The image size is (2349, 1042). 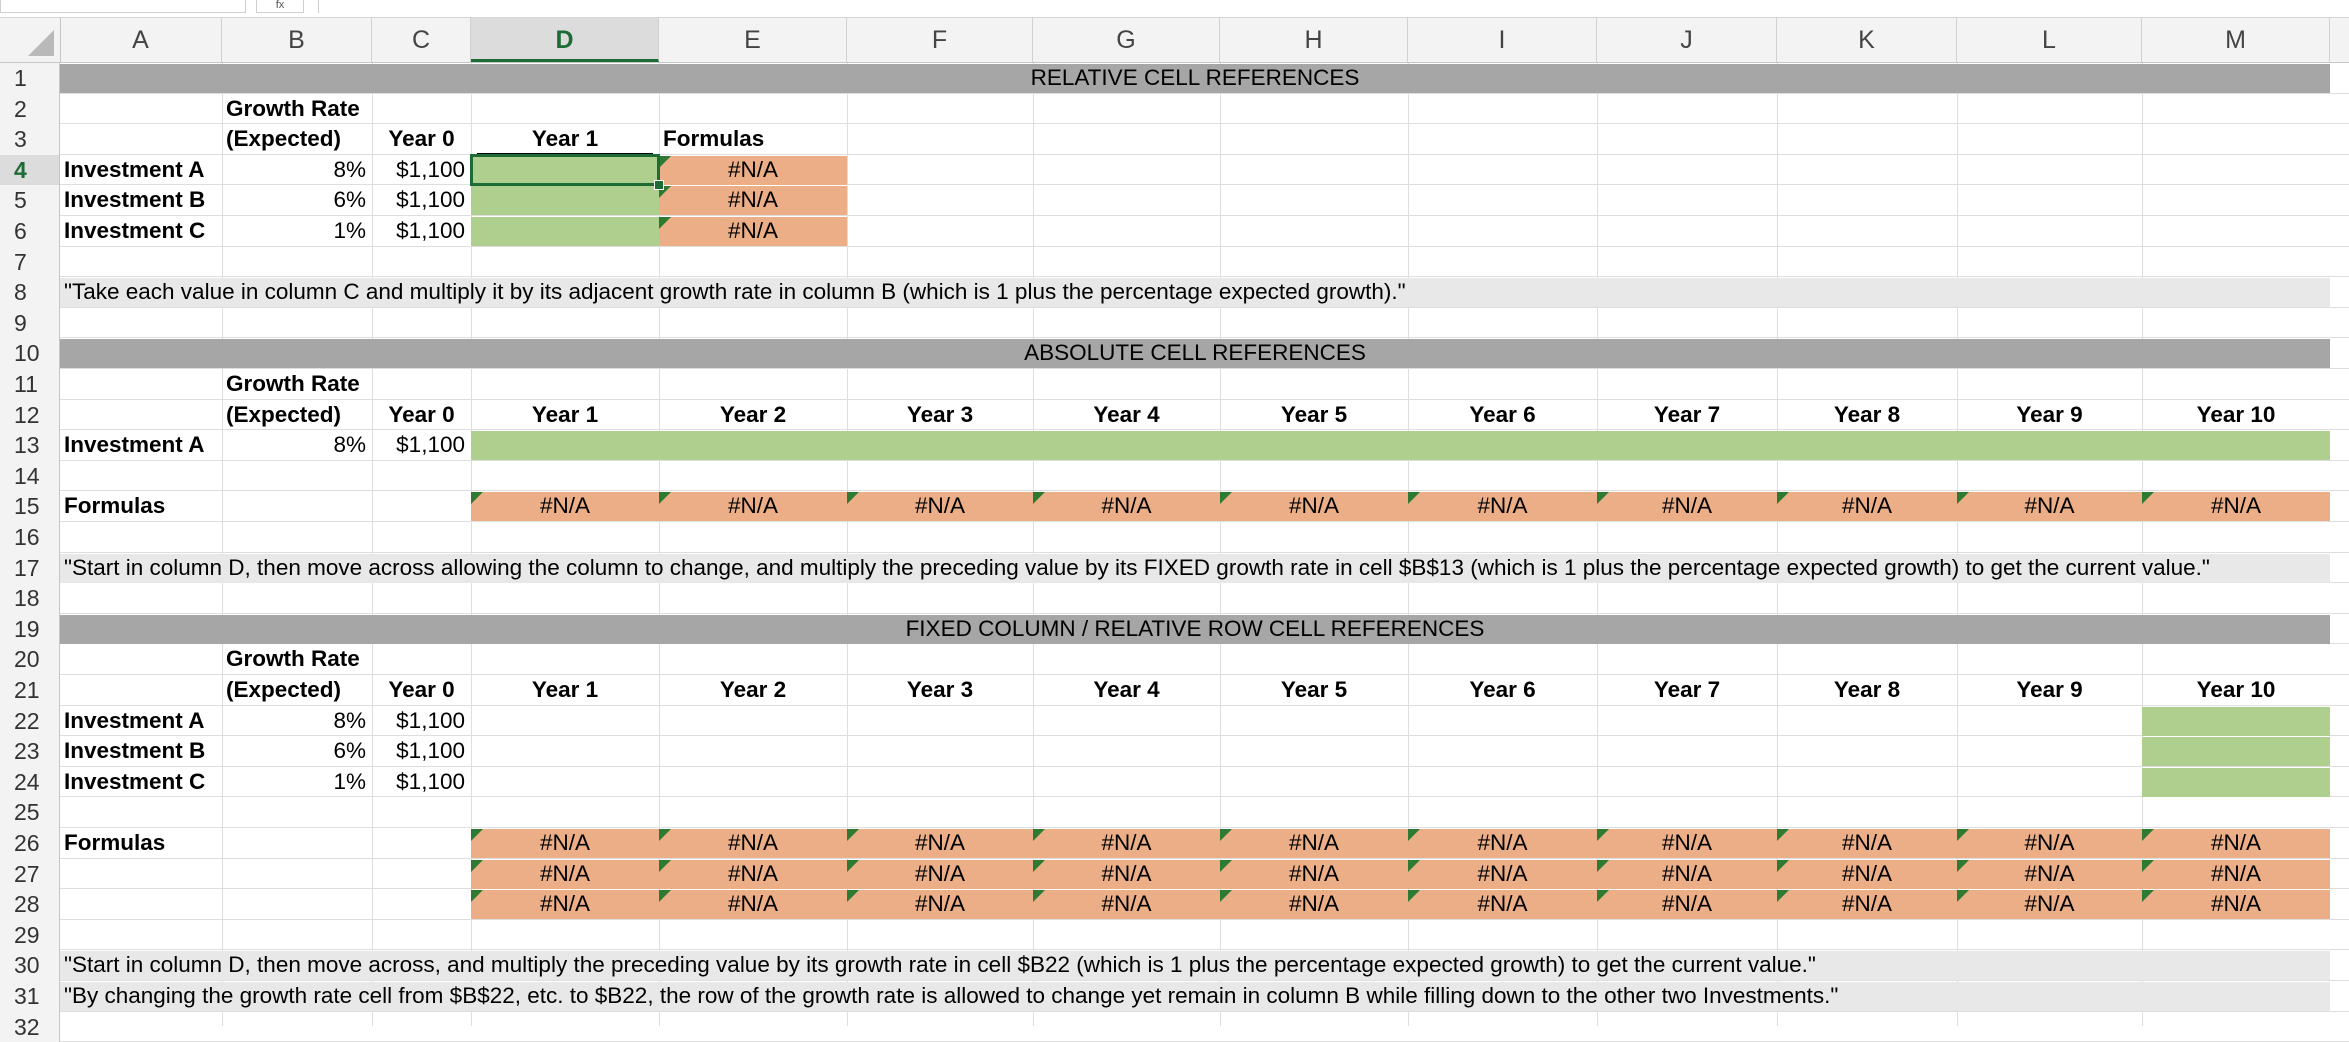 I want to click on row-header-11: 11, so click(x=30, y=384).